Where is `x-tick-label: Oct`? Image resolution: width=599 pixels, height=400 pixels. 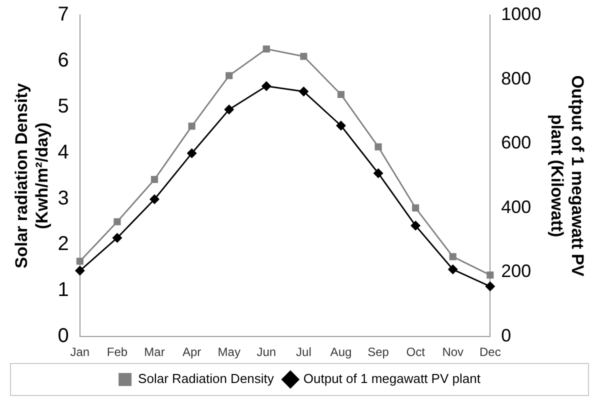
x-tick-label: Oct is located at coordinates (416, 352).